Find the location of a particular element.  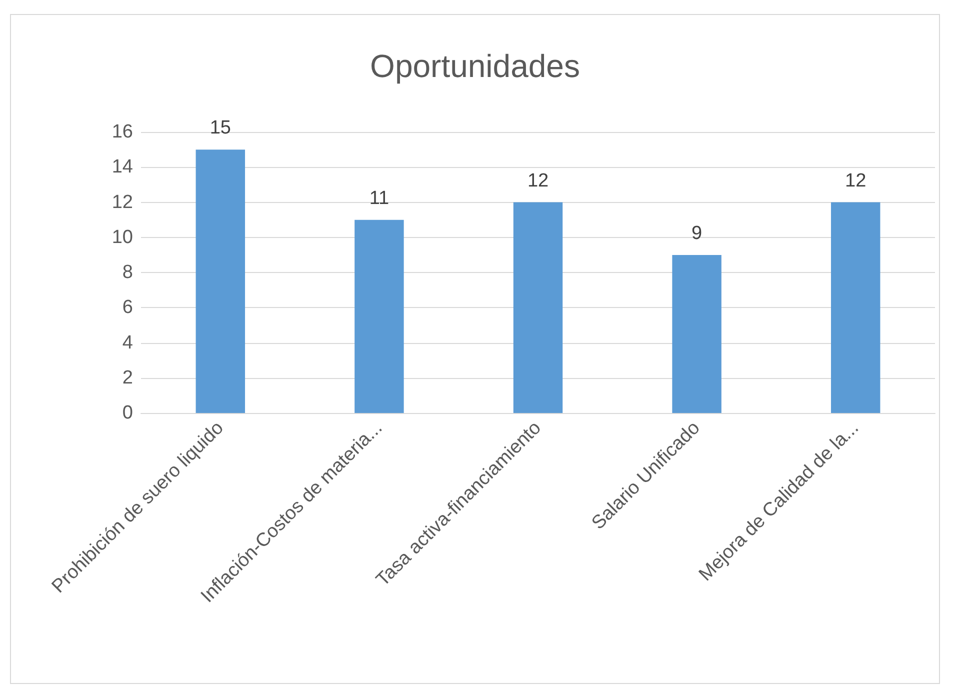

y-tick-label: 10 is located at coordinates (122, 237).